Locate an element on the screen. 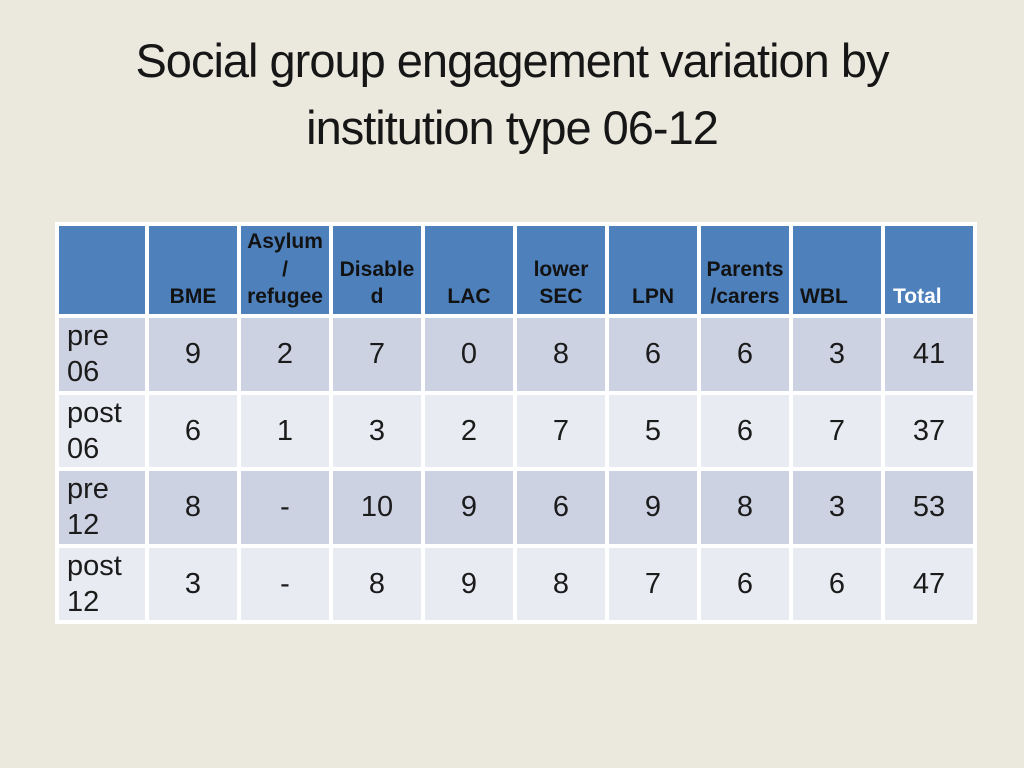 This screenshot has width=1024, height=768. table-cell: 10 is located at coordinates (377, 507).